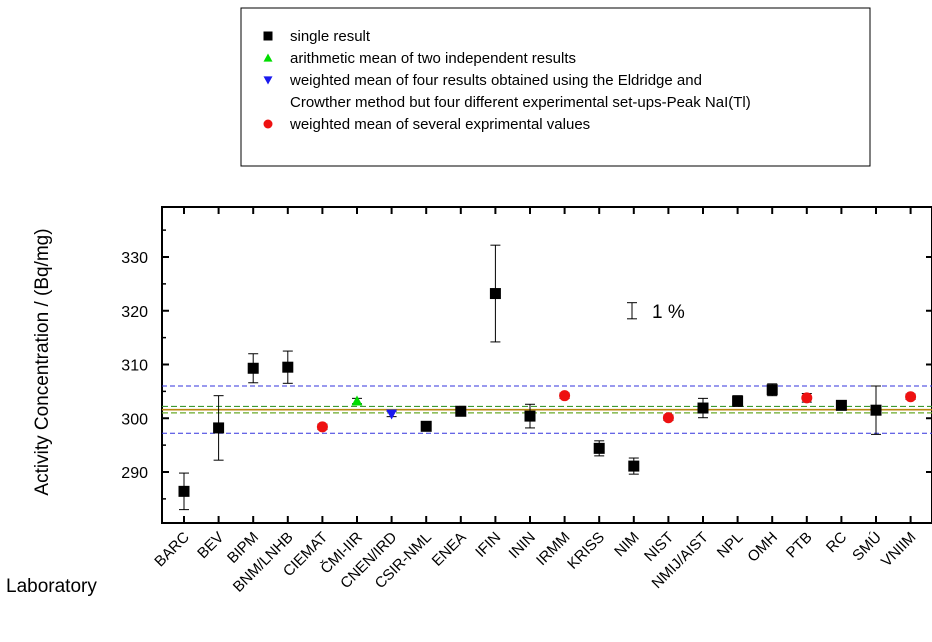 This screenshot has width=932, height=642. I want to click on category-label: BARC, so click(172, 550).